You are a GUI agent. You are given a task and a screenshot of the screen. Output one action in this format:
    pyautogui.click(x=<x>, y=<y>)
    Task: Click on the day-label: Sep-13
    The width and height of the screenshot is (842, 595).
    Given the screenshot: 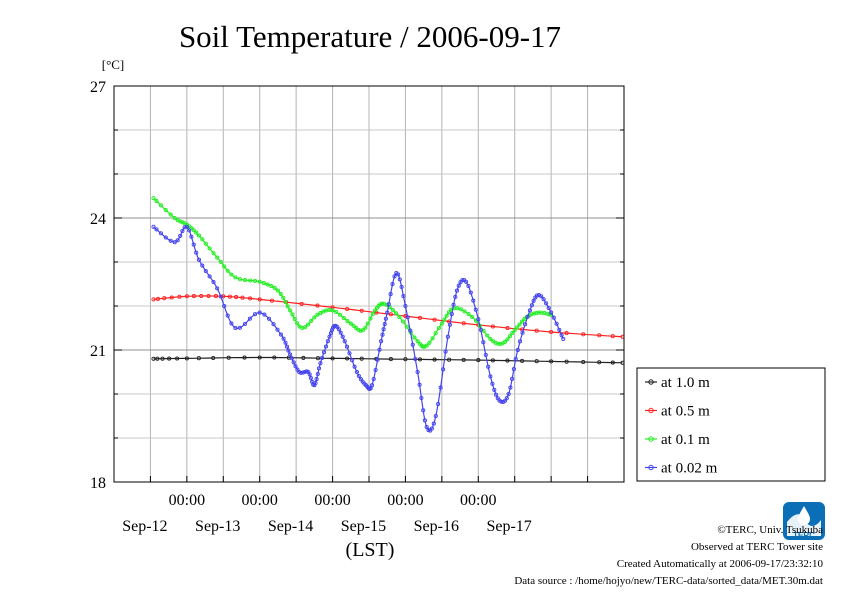 What is the action you would take?
    pyautogui.click(x=217, y=526)
    